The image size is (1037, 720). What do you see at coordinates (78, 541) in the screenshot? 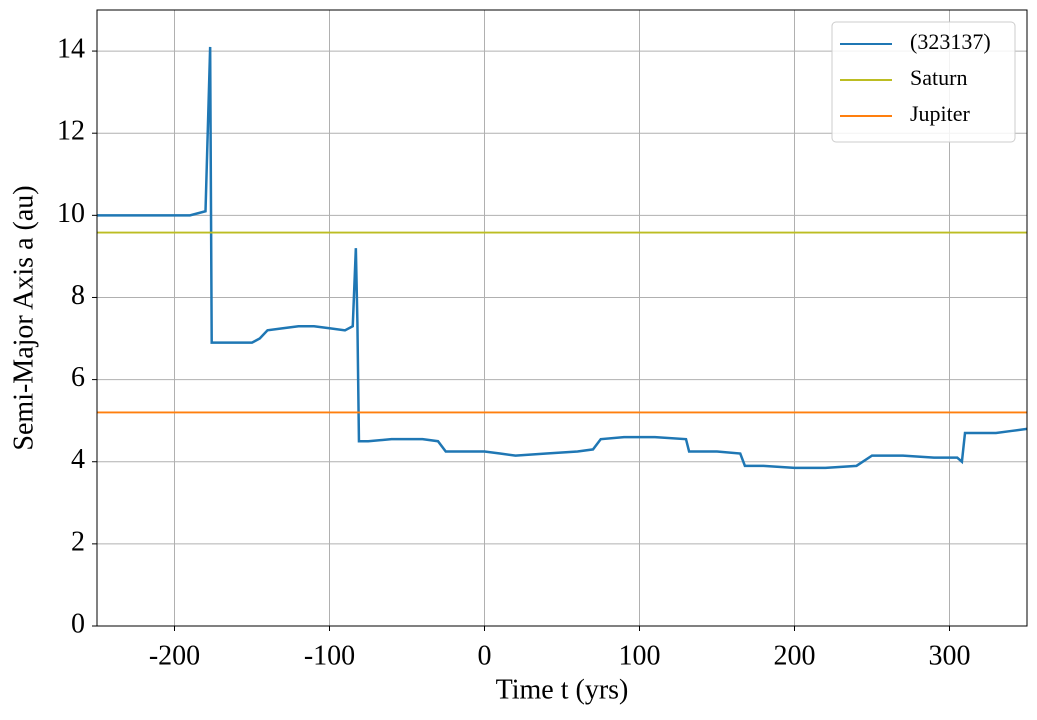
I see `y-tick-label: 2` at bounding box center [78, 541].